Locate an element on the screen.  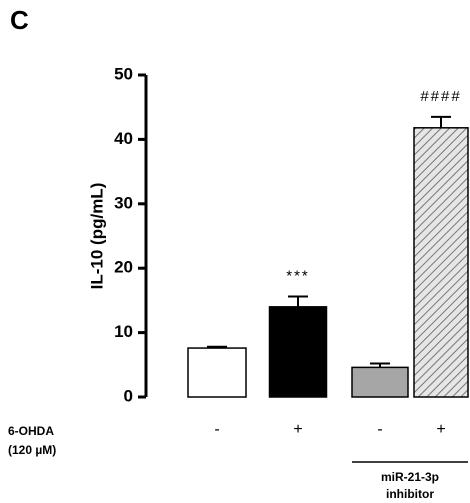
y-tick-label: 50 is located at coordinates (123, 73).